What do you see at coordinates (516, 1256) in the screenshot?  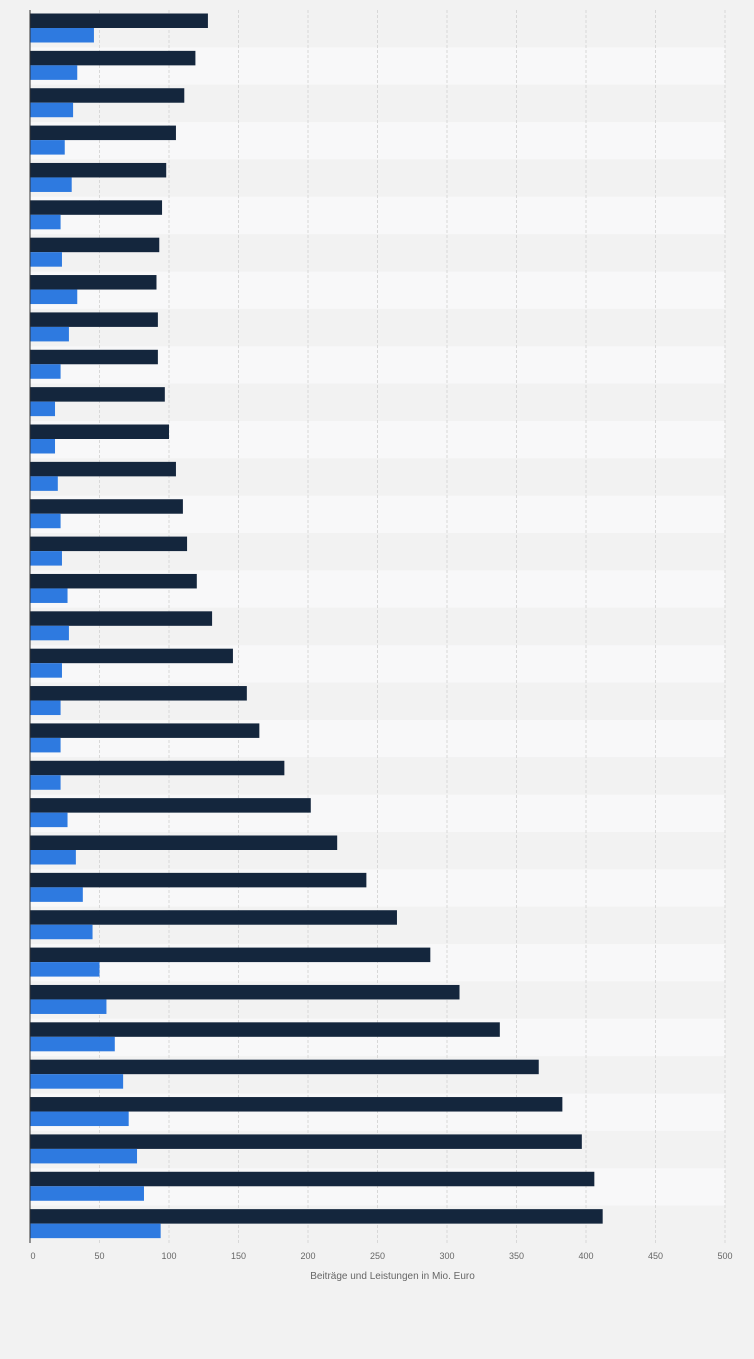 I see `x-tick-label: 350` at bounding box center [516, 1256].